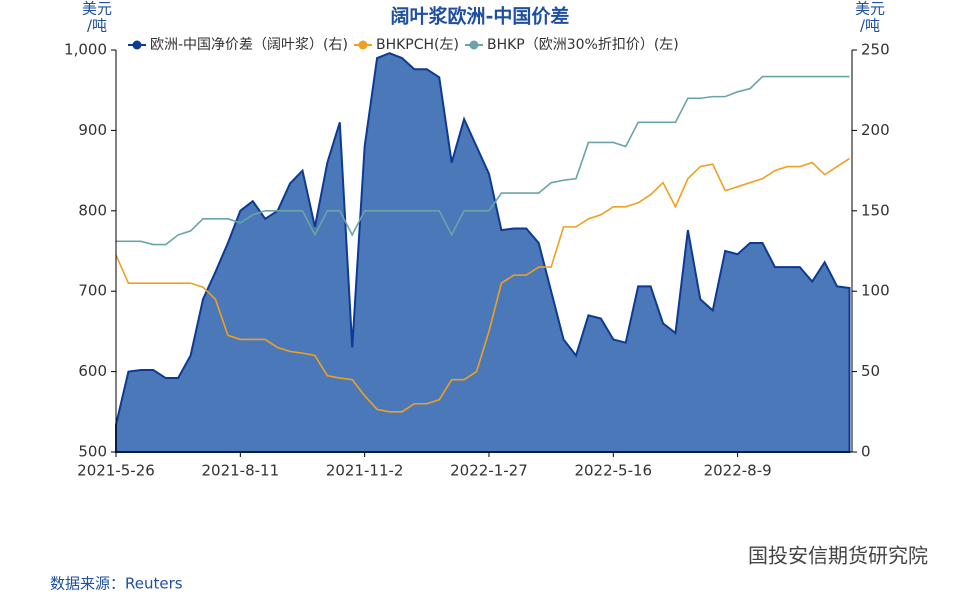 The width and height of the screenshot is (960, 600). Describe the element at coordinates (417, 45) in the screenshot. I see `legend-label: BHKPCH(左)` at that location.